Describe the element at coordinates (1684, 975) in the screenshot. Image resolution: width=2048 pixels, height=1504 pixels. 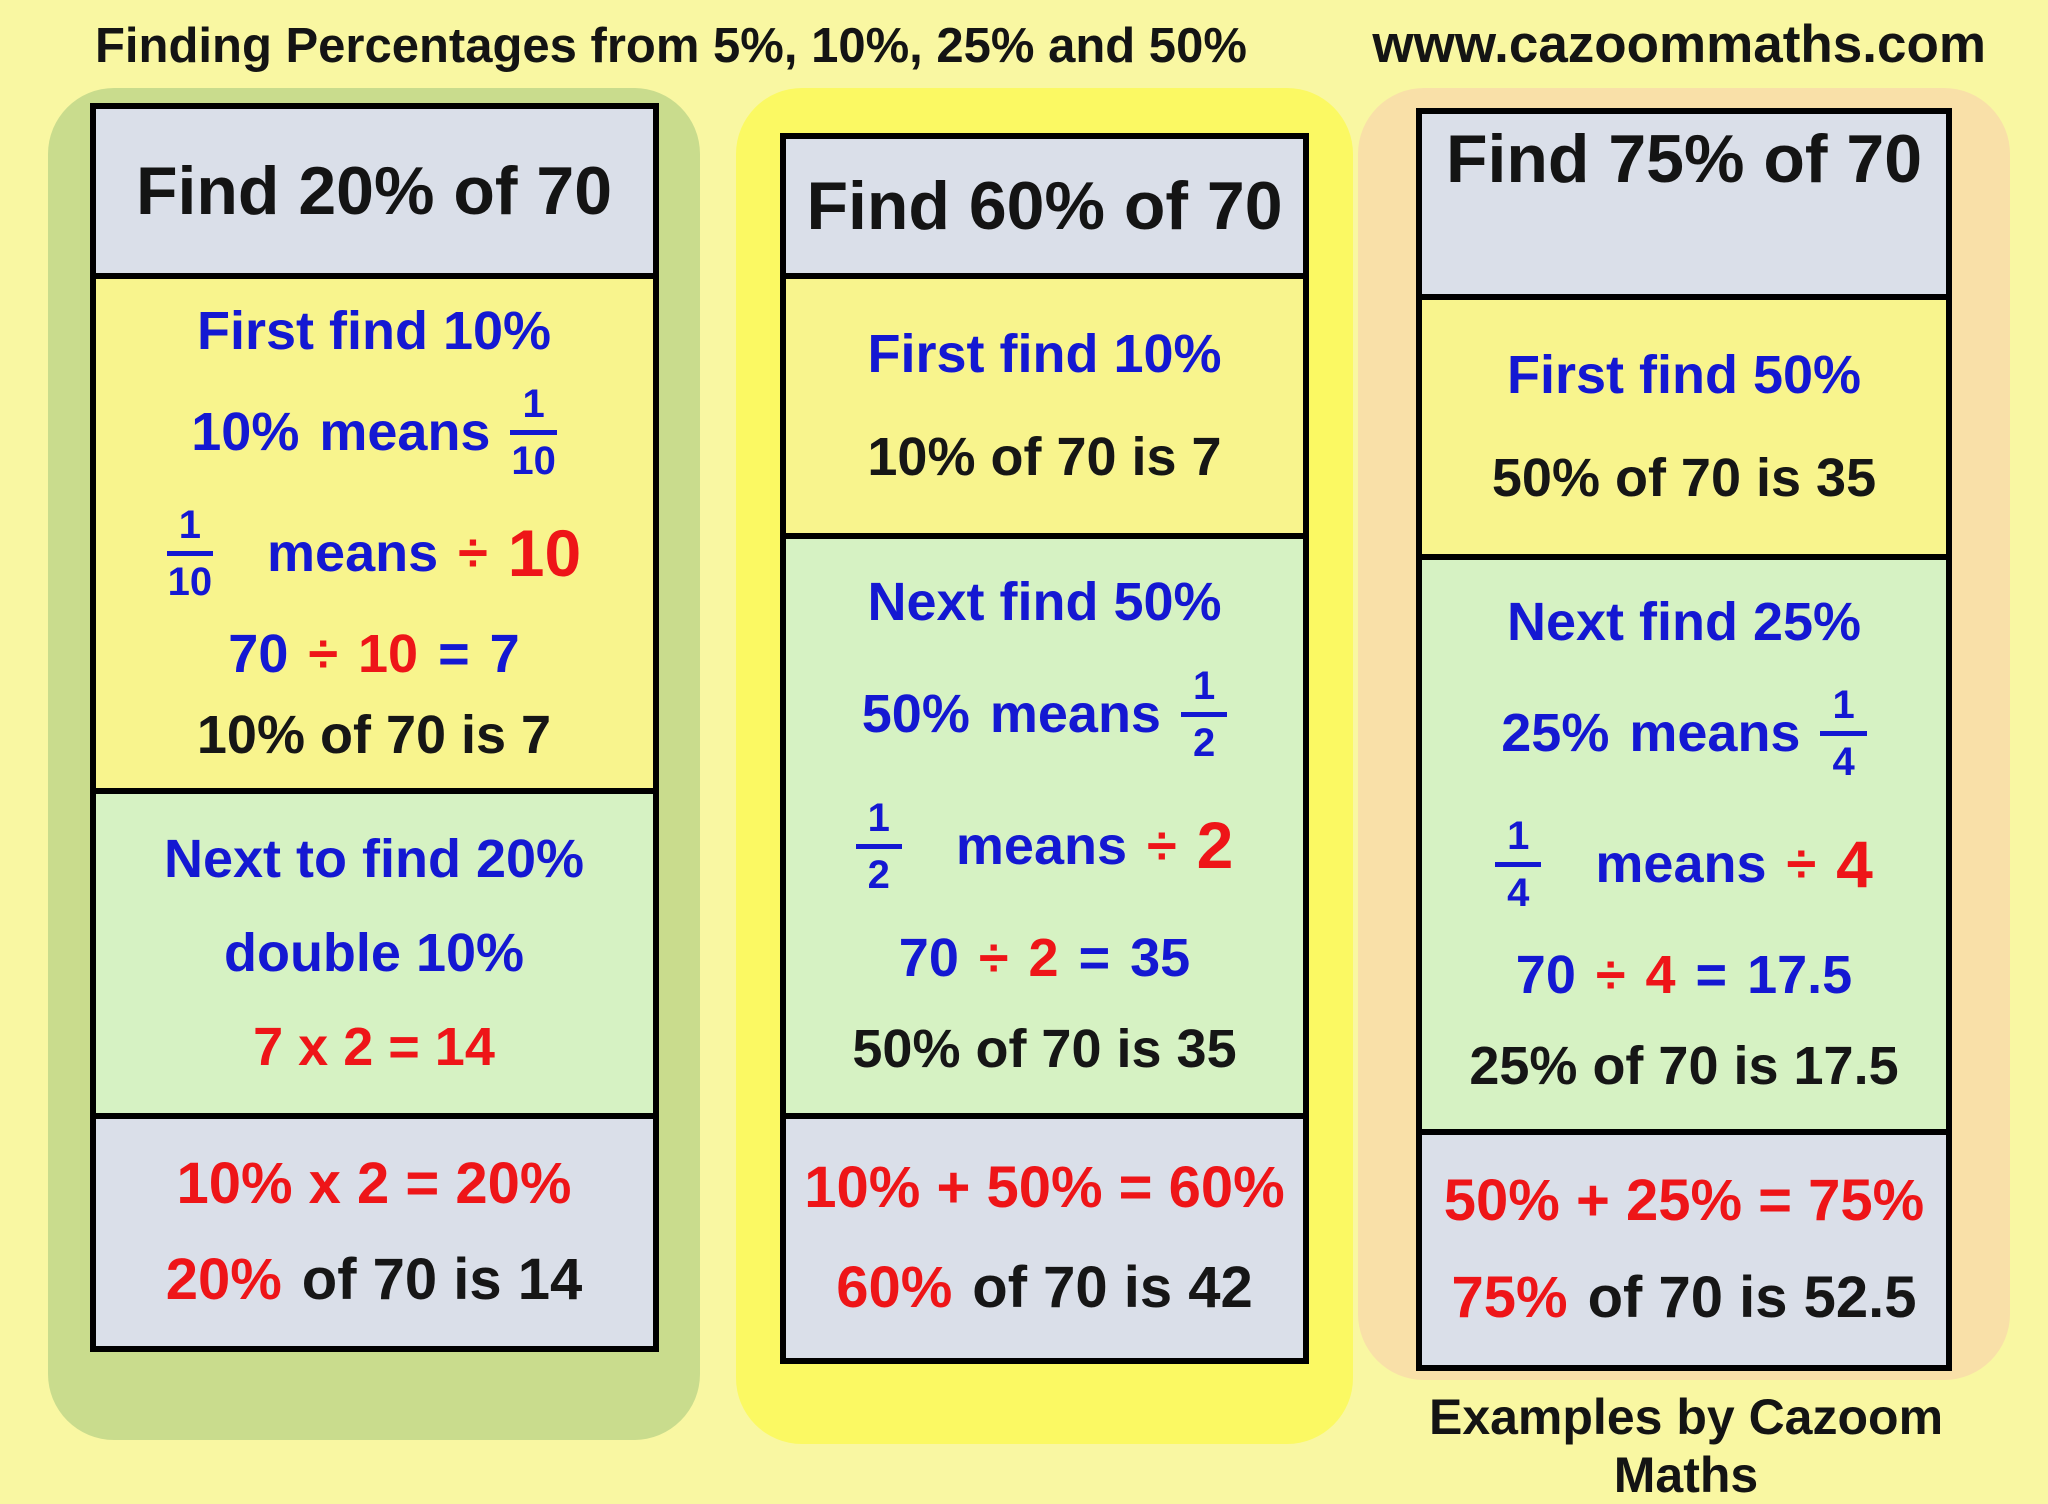
I see `card3-step2-calculation: 70 ÷ 4 = 17.5` at that location.